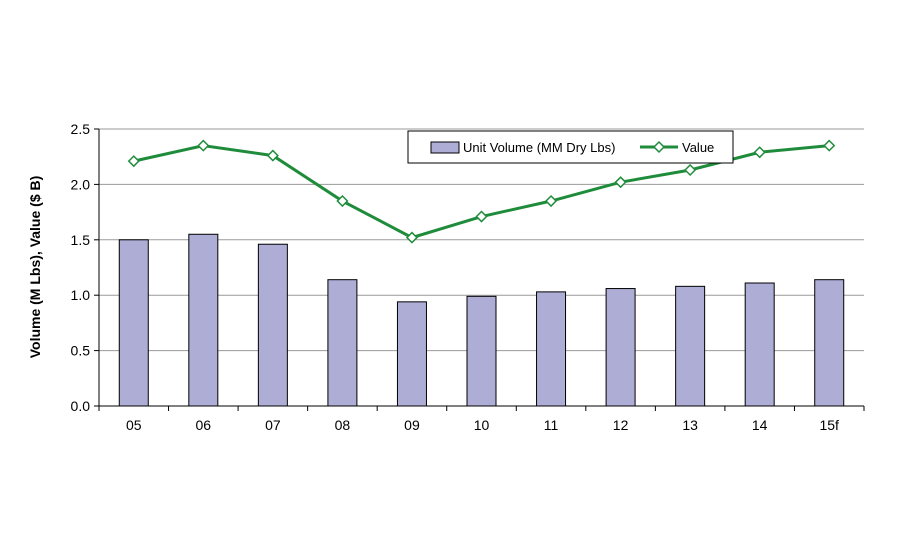 Image resolution: width=900 pixels, height=550 pixels. Describe the element at coordinates (81, 267) in the screenshot. I see `y-tick-labels: 0.0 0.5 1.0 1.5 2.0 2.5` at that location.